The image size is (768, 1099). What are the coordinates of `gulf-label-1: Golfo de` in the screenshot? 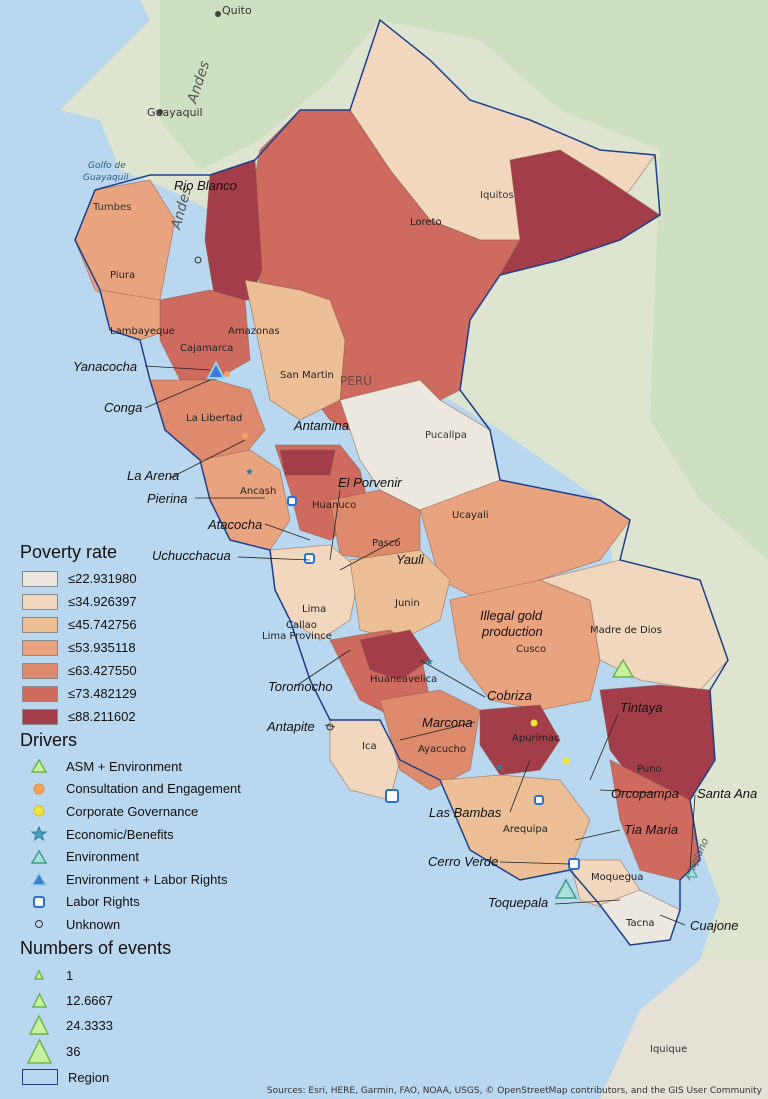 It's located at (107, 166).